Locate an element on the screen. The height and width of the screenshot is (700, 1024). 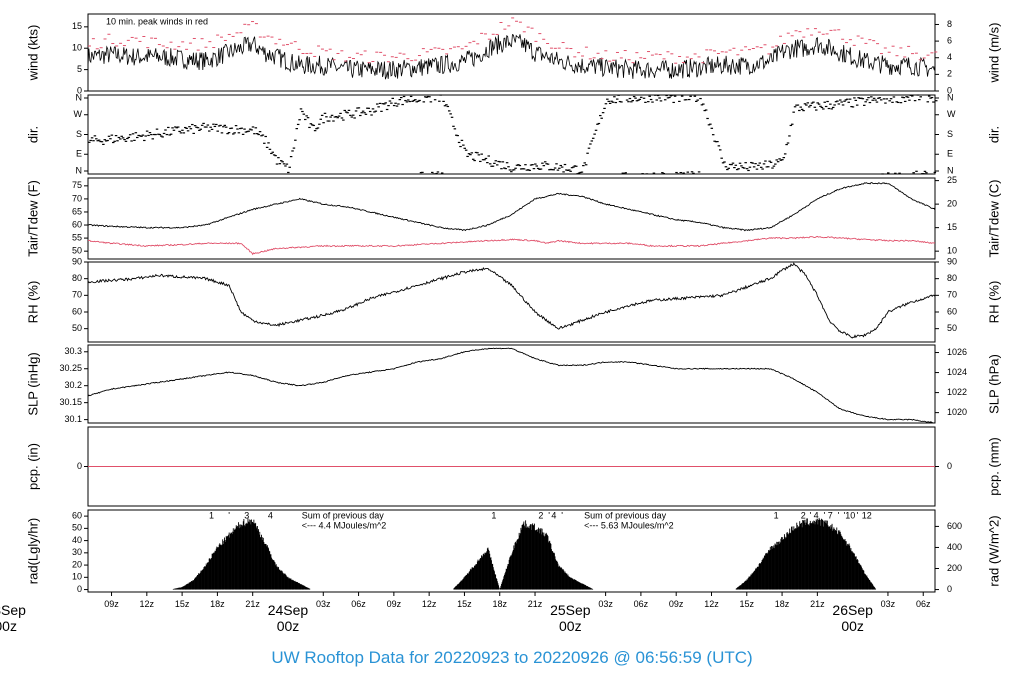
caption-prefix: UW Rooftop Data for is located at coordinates (350, 657).